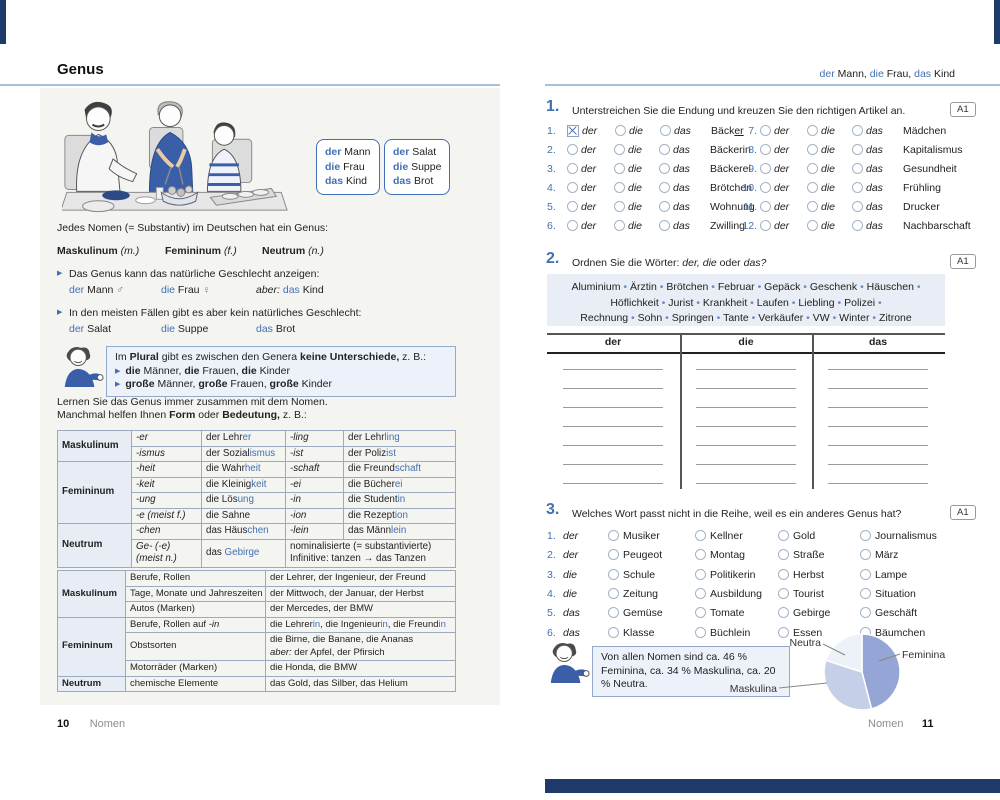 The height and width of the screenshot is (800, 1000). Describe the element at coordinates (749, 225) in the screenshot. I see `item-number: 12.` at that location.